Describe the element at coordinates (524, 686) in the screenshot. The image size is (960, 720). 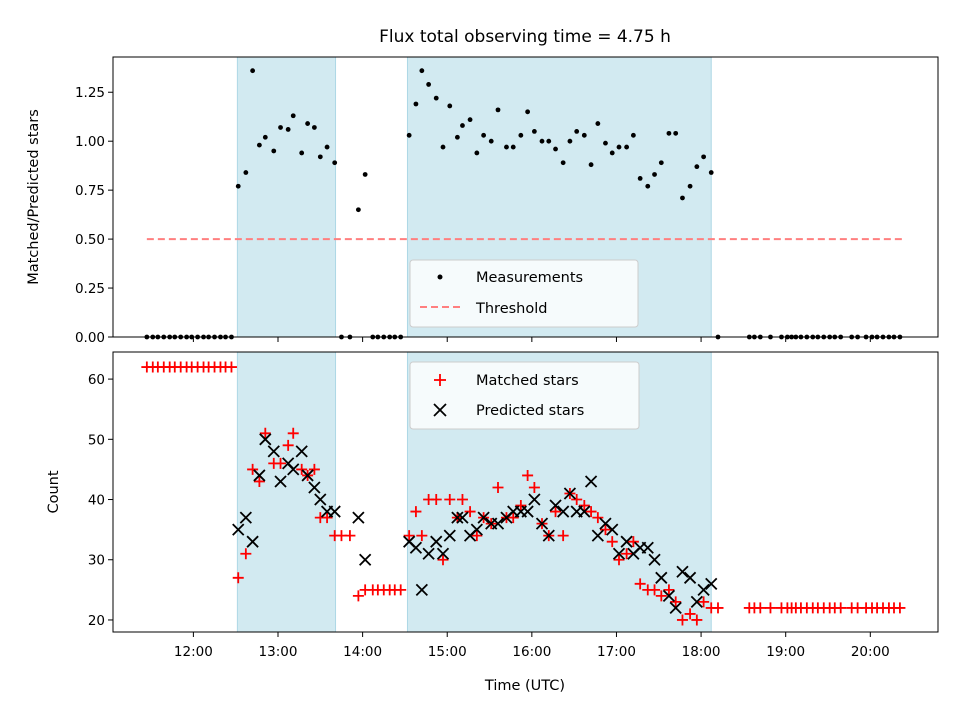
I see `x-axis-label: Time (UTC)` at that location.